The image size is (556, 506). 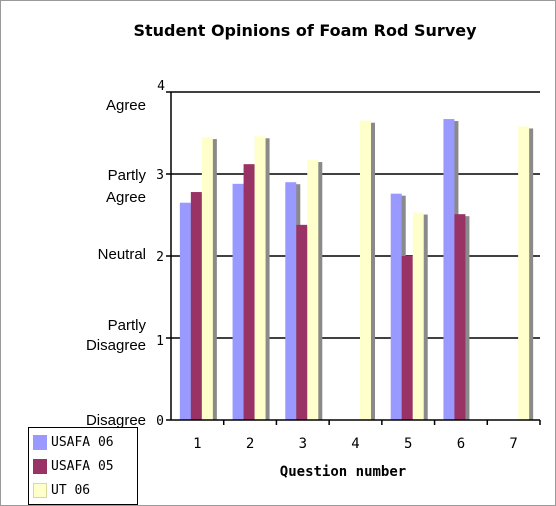 I want to click on legend-item-ut-06: UT 06, so click(x=61, y=490).